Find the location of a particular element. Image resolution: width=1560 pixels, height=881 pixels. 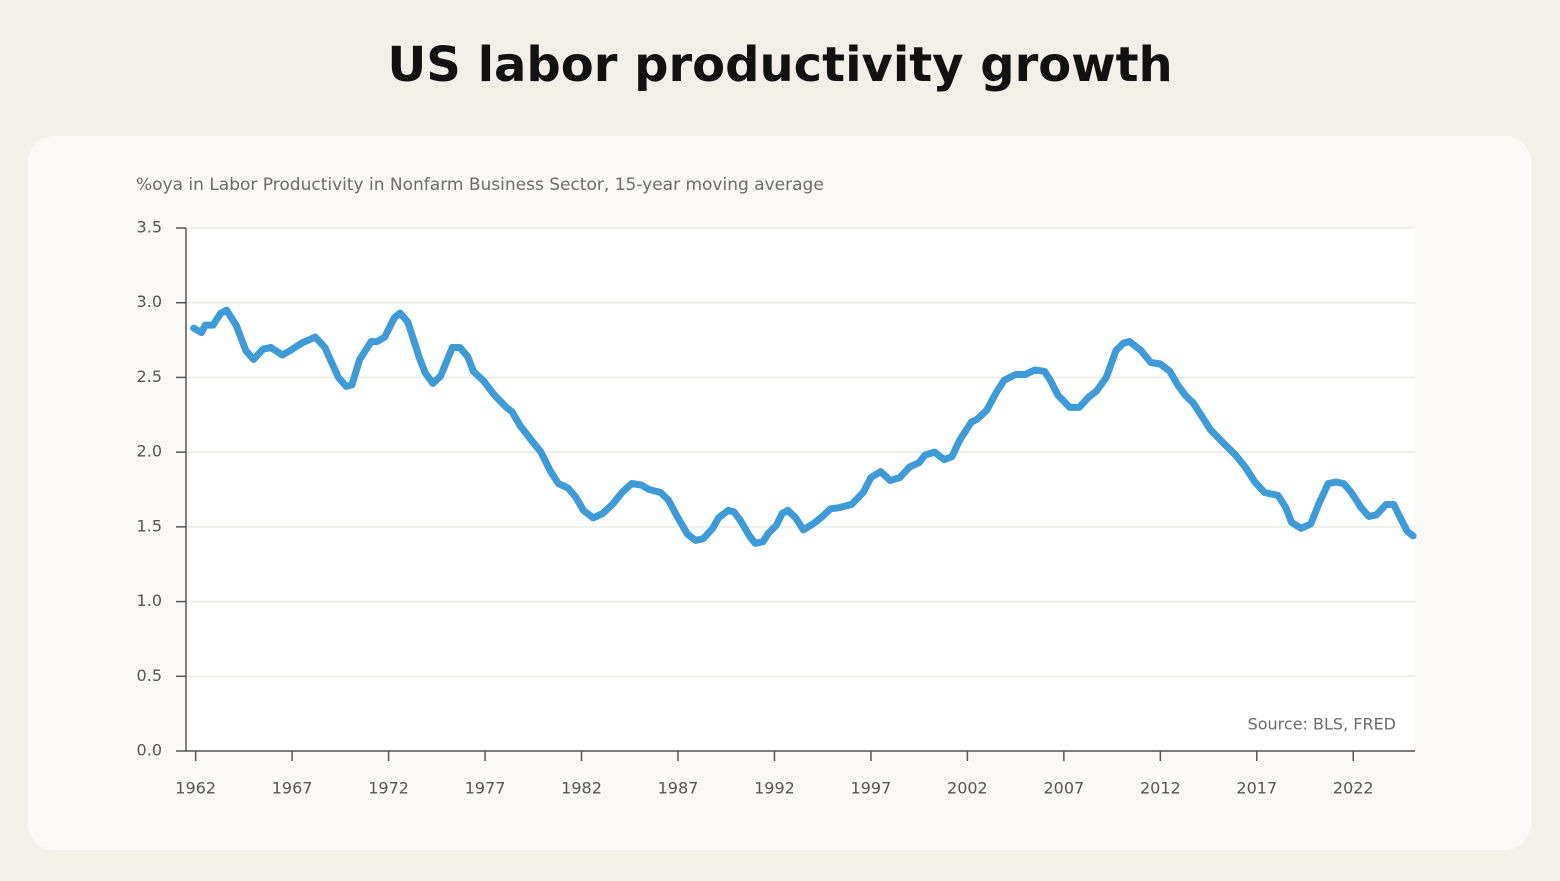

x-tick-label: 1967 is located at coordinates (292, 788).